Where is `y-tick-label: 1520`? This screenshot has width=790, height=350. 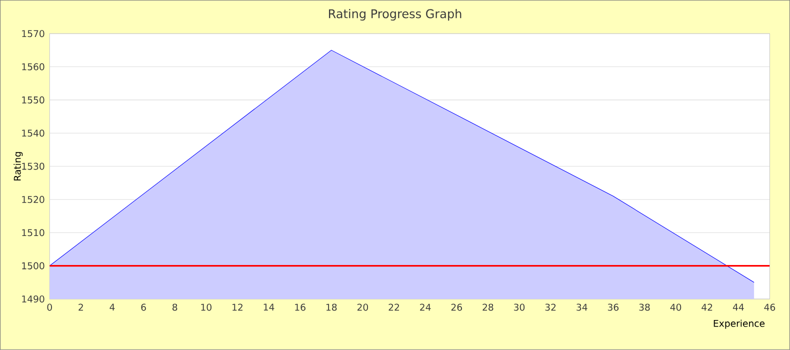
y-tick-label: 1520 is located at coordinates (33, 200).